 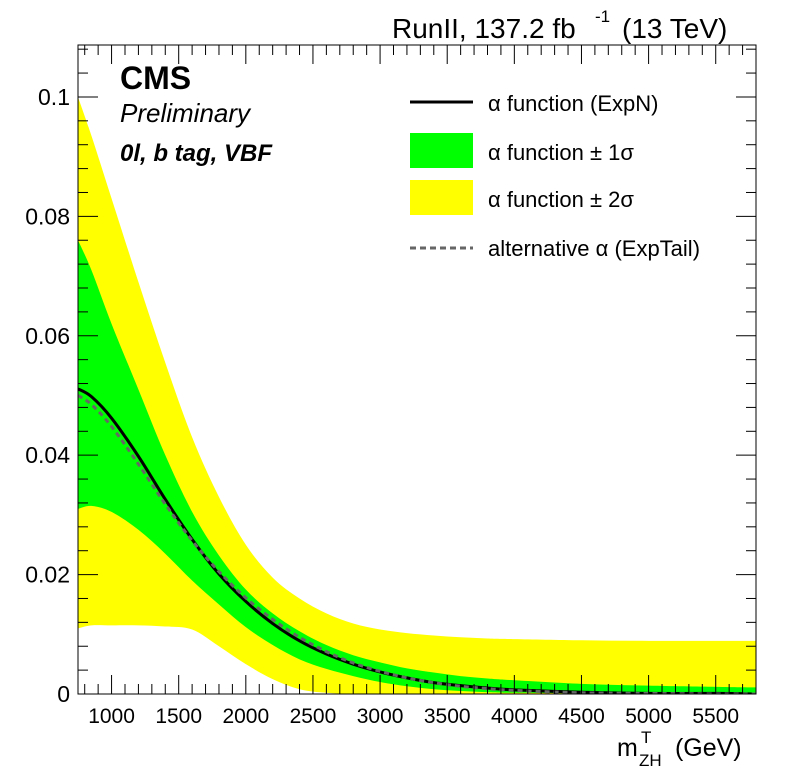 What do you see at coordinates (47, 216) in the screenshot?
I see `y-tick-label: 0.08` at bounding box center [47, 216].